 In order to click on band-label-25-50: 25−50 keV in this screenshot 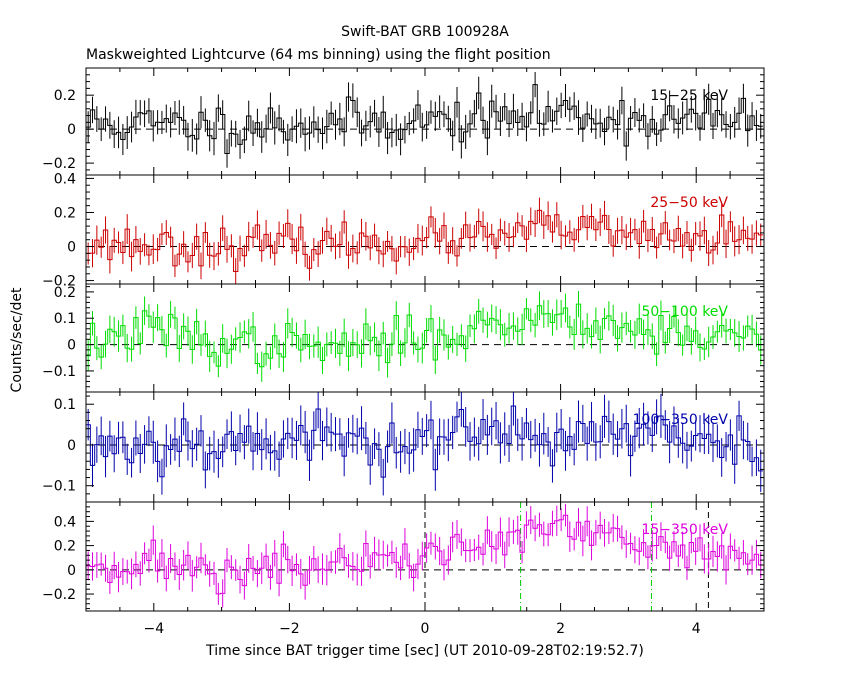, I will do `click(689, 203)`.